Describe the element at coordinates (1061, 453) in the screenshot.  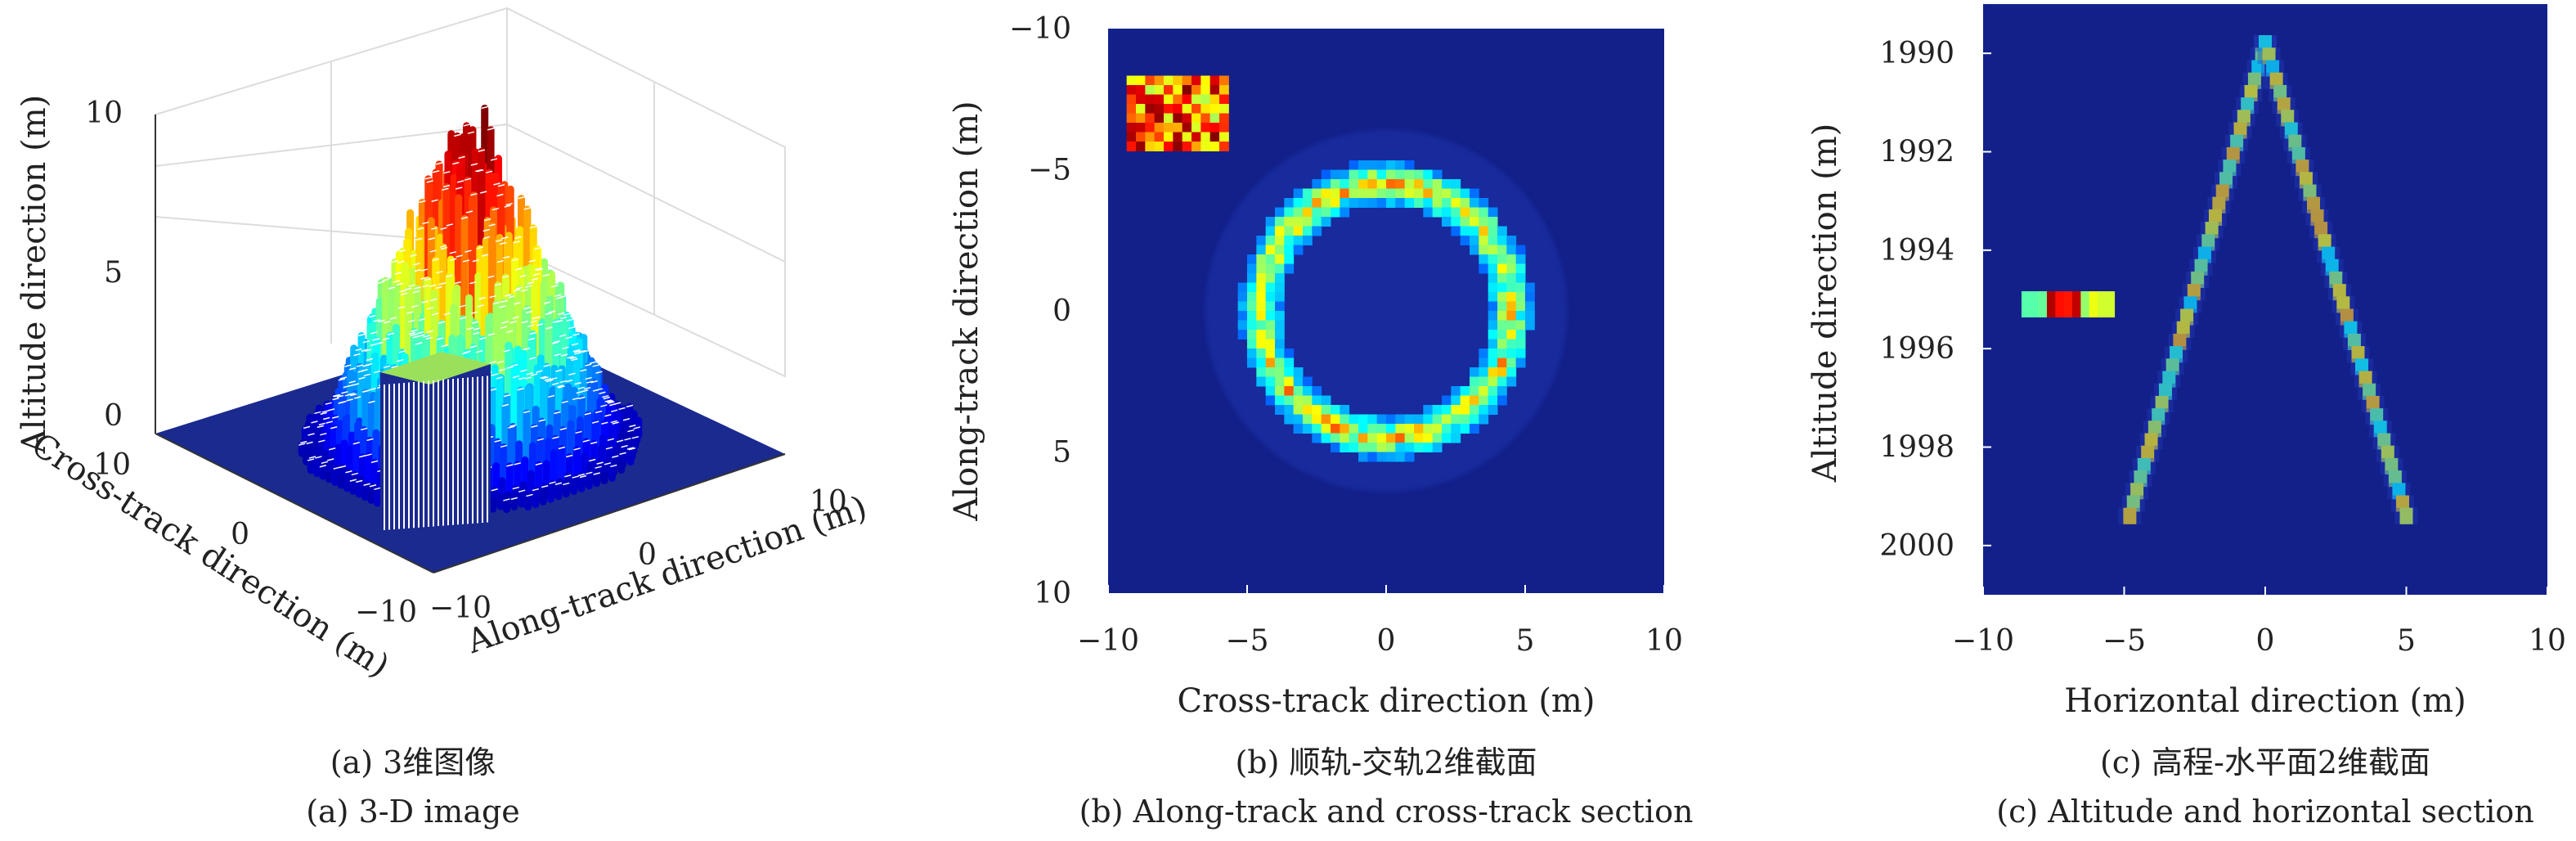
I see `y-tick-label: 5` at that location.